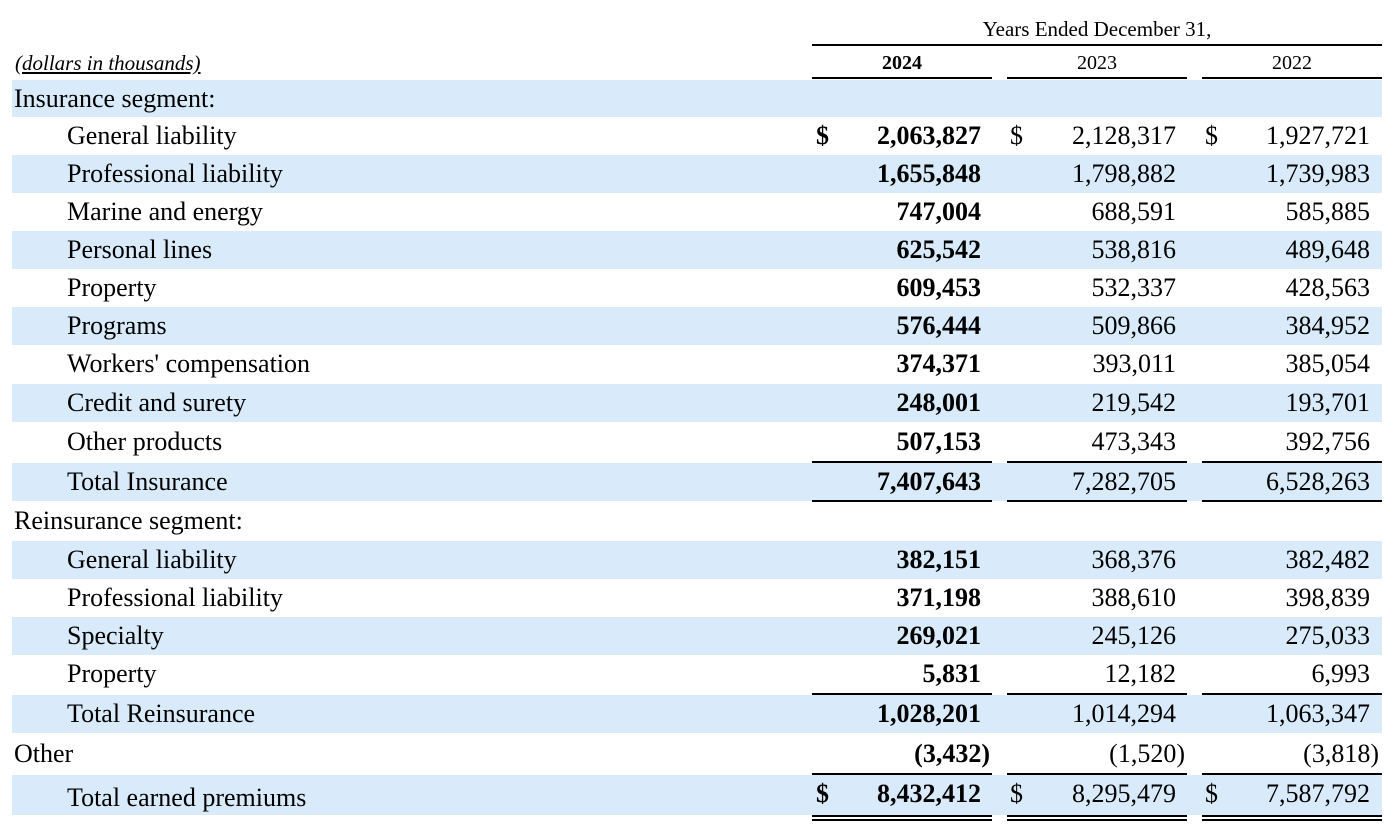  I want to click on table-row: Property 609,453 532,337 428,563, so click(697, 288).